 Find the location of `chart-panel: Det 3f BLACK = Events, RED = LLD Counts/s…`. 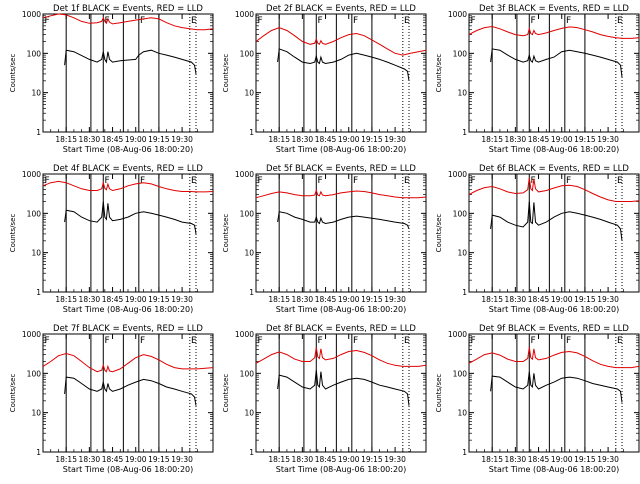

chart-panel: Det 3f BLACK = Events, RED = LLD Counts/s… is located at coordinates (537, 79).